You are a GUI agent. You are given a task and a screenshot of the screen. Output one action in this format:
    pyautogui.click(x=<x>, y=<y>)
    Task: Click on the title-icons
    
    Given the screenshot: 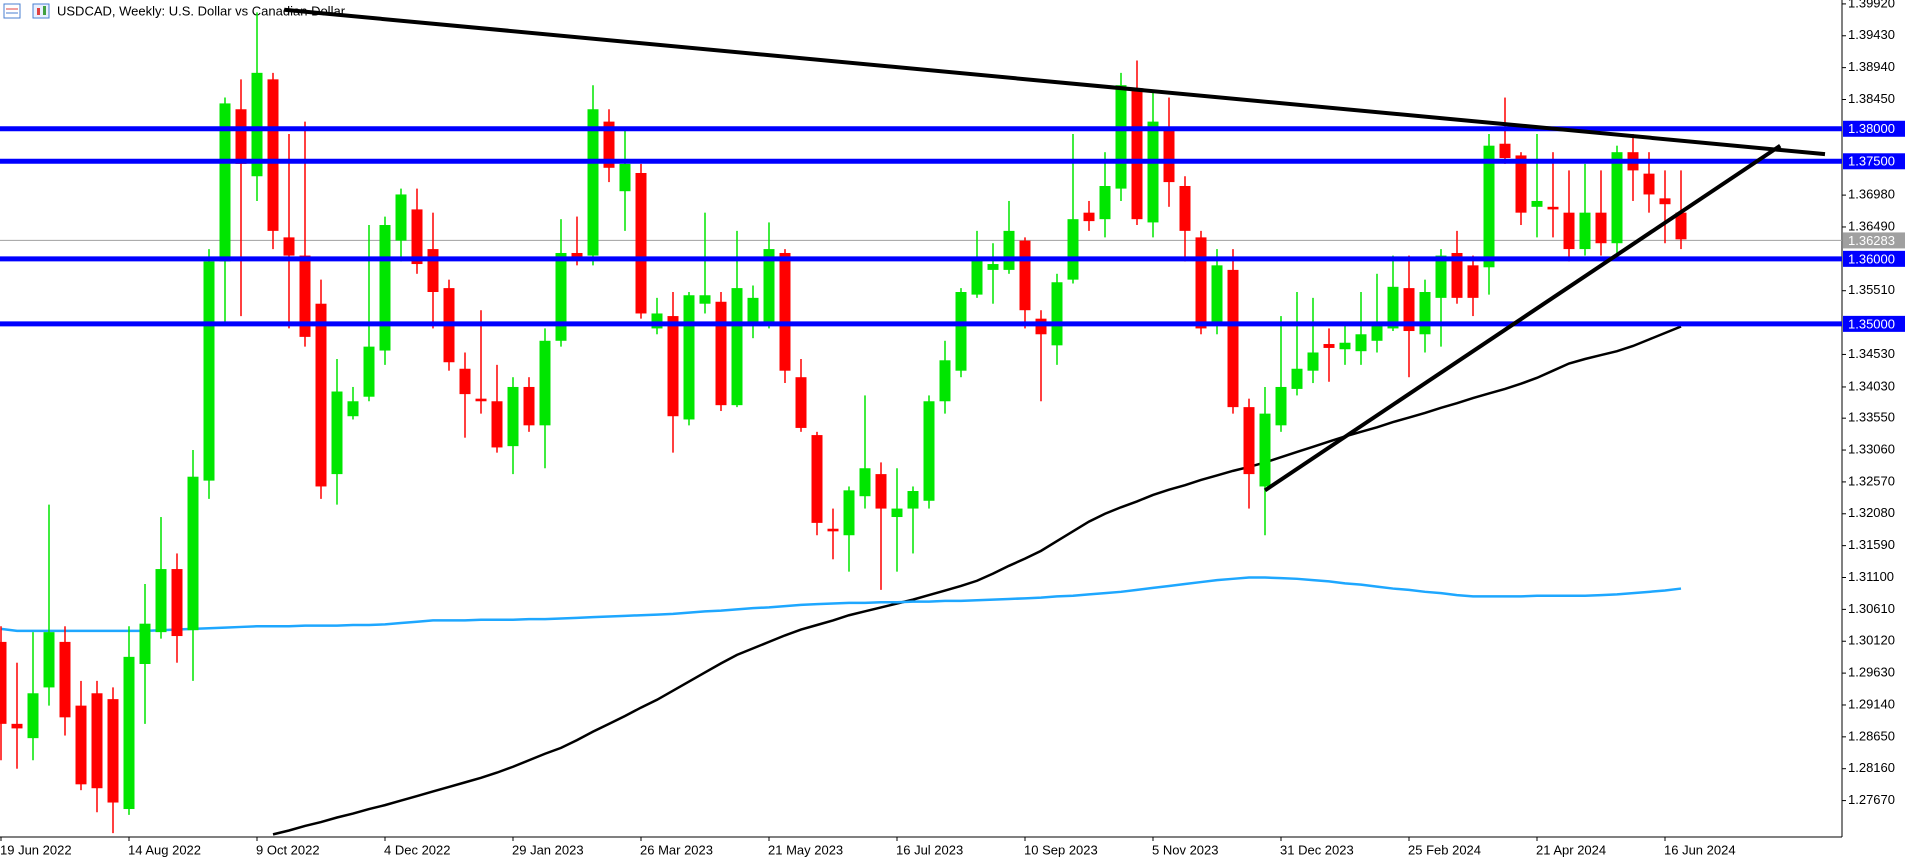 What is the action you would take?
    pyautogui.click(x=26, y=11)
    